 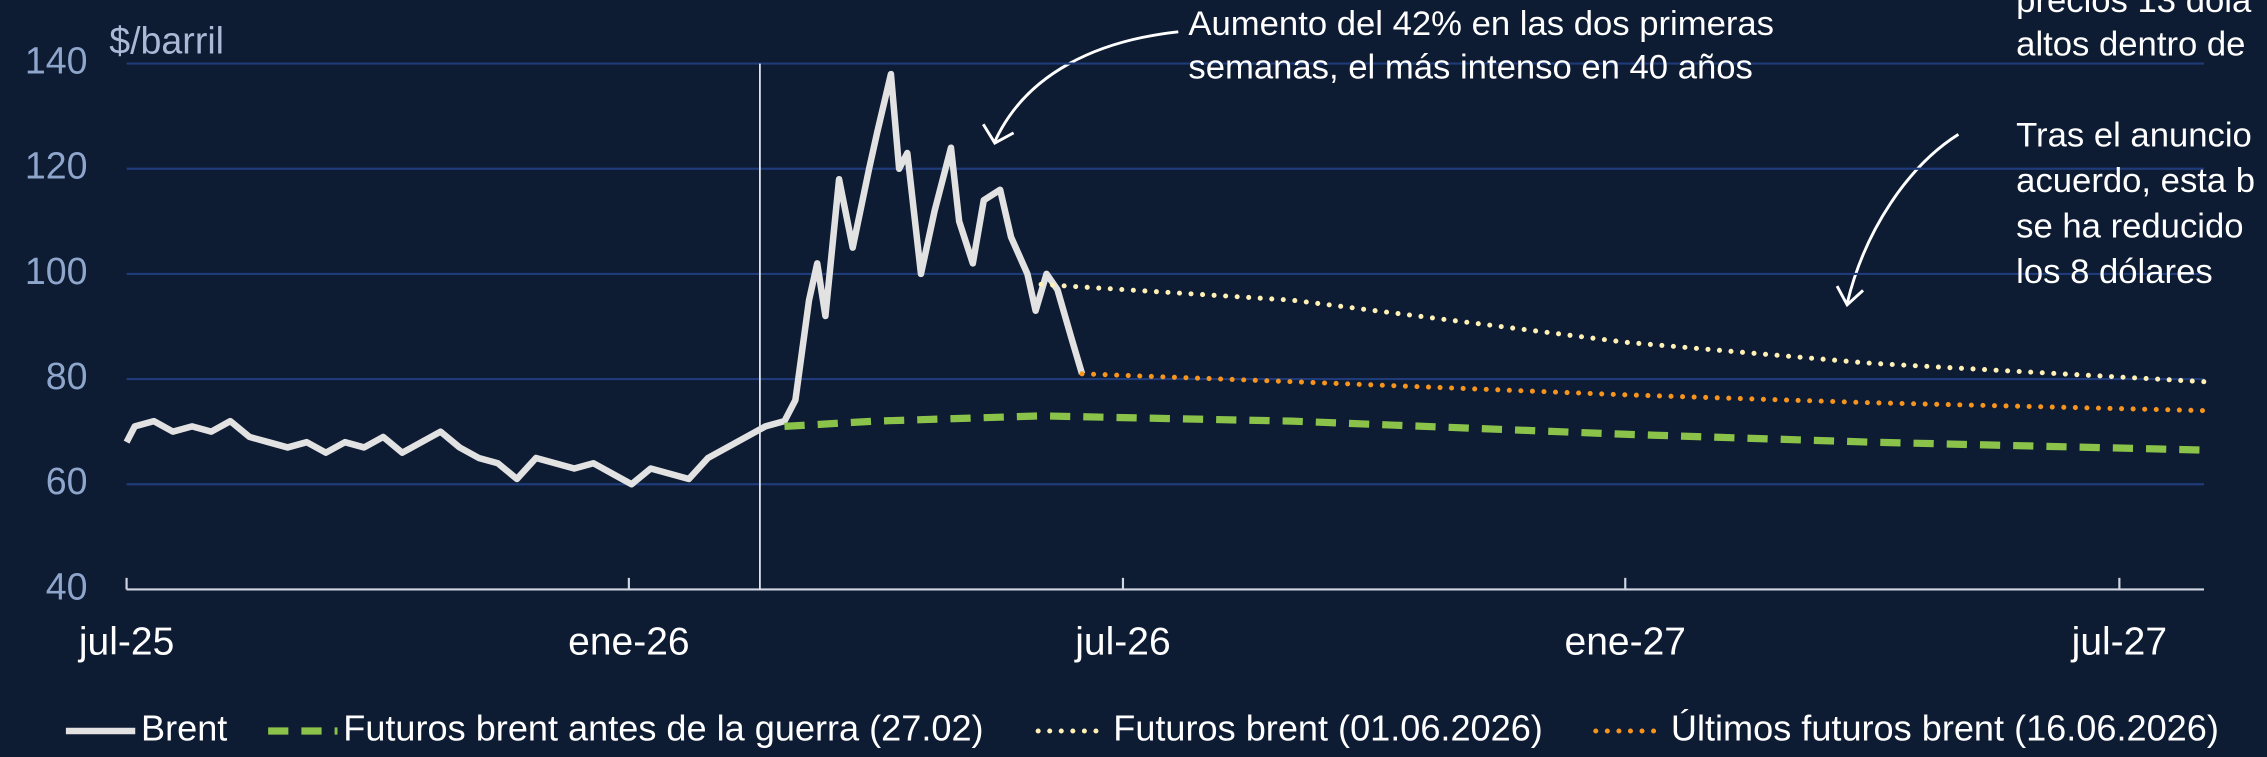 What do you see at coordinates (663, 728) in the screenshot?
I see `legend-label: Futuros brent antes de la guerra (27.02)` at bounding box center [663, 728].